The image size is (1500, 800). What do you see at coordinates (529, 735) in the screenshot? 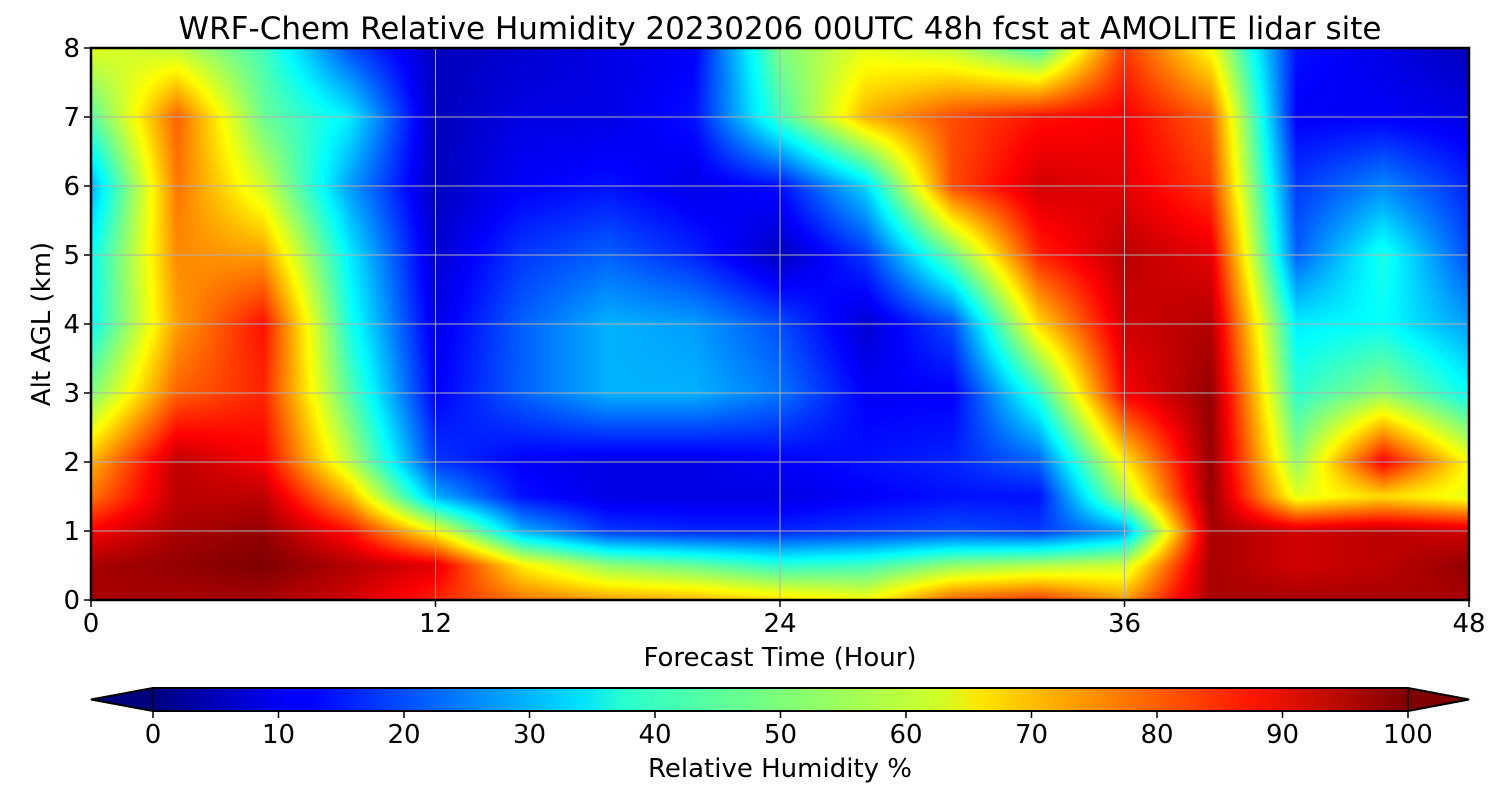
I see `colorbar-tick-label: 30` at bounding box center [529, 735].